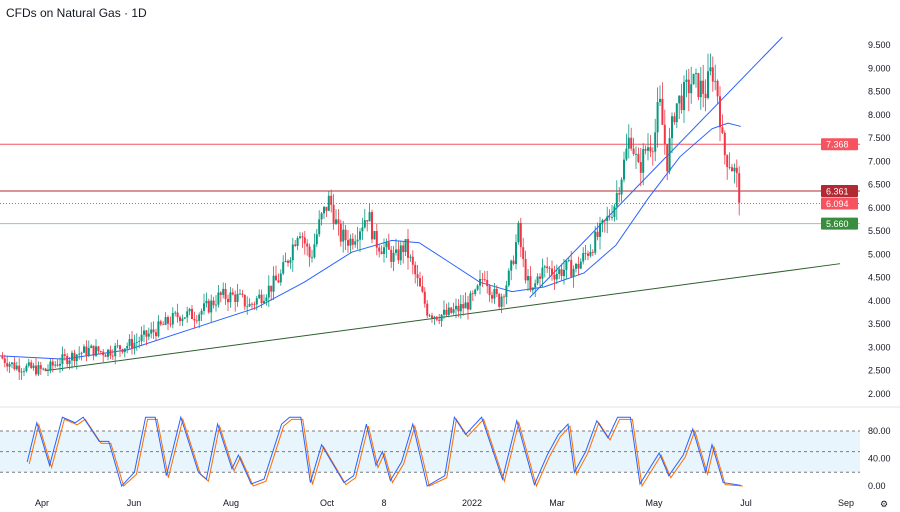  I want to click on price-tick-label: 9.500, so click(879, 45).